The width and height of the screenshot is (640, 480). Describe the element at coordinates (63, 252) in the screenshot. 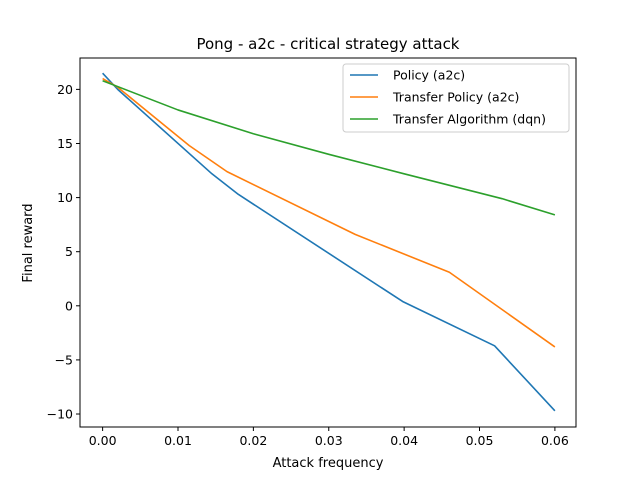

I see `y-axis: −10 −5 0 5 10 15 20` at that location.